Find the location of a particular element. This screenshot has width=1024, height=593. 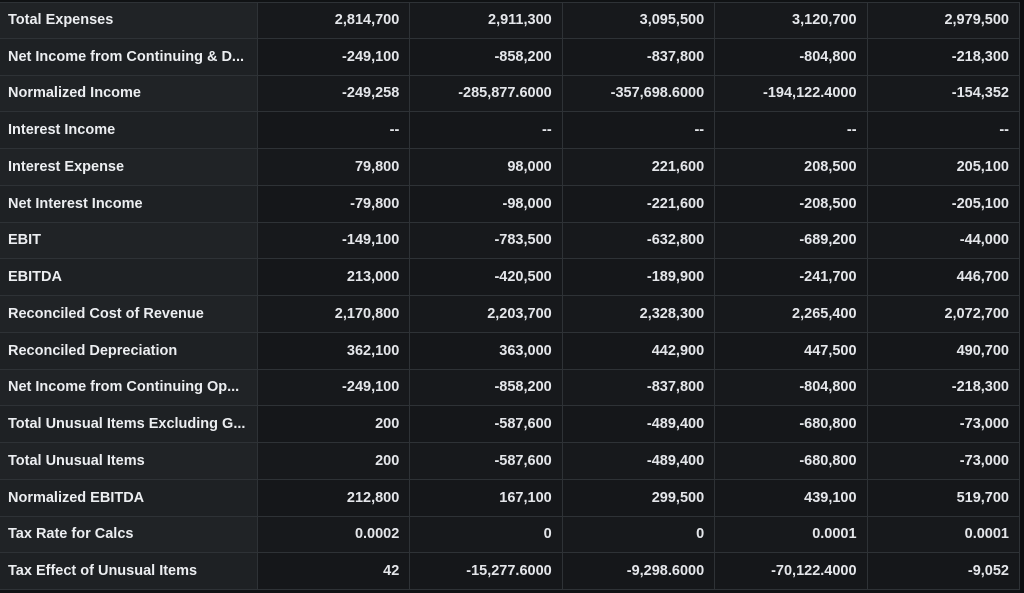

table-cell: 3,095,500 is located at coordinates (639, 20).